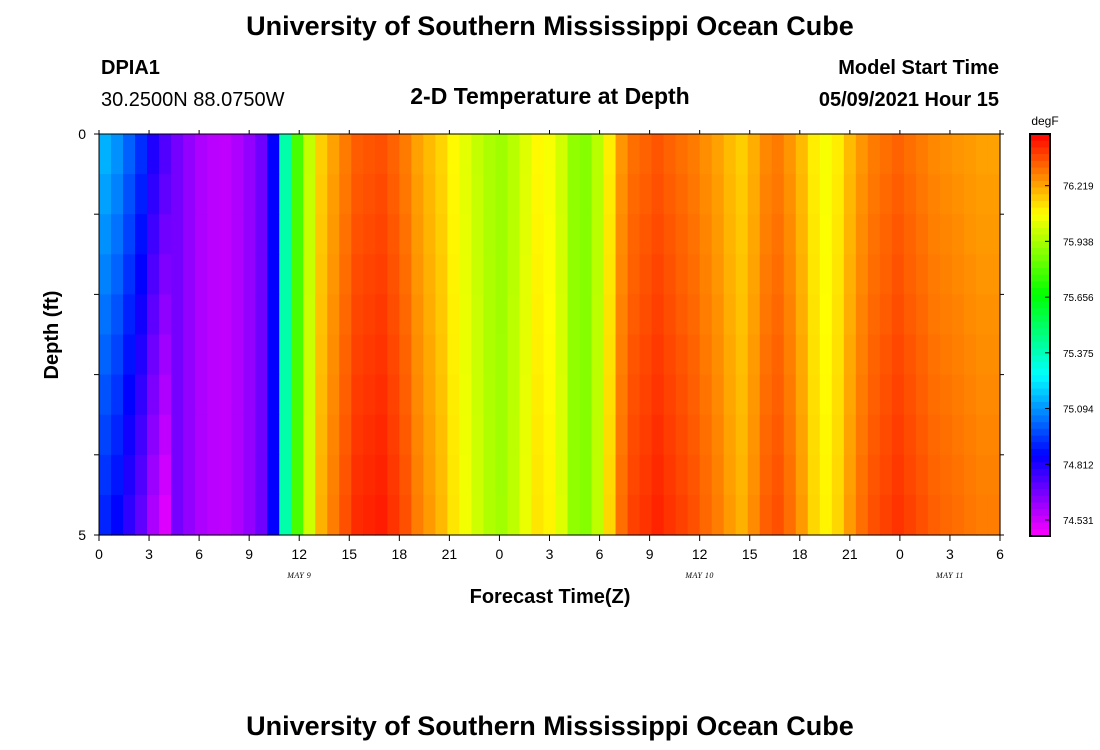 This screenshot has width=1100, height=750. Describe the element at coordinates (800, 554) in the screenshot. I see `x-tick-label: 18` at that location.